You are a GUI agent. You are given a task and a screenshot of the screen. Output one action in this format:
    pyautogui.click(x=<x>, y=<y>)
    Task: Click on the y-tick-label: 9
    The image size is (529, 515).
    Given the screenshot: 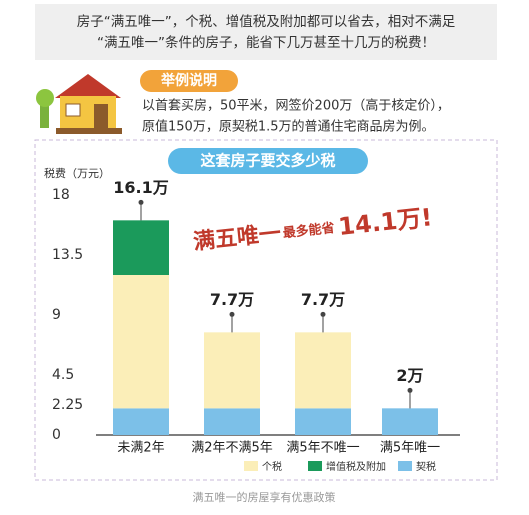 What is the action you would take?
    pyautogui.click(x=56, y=315)
    